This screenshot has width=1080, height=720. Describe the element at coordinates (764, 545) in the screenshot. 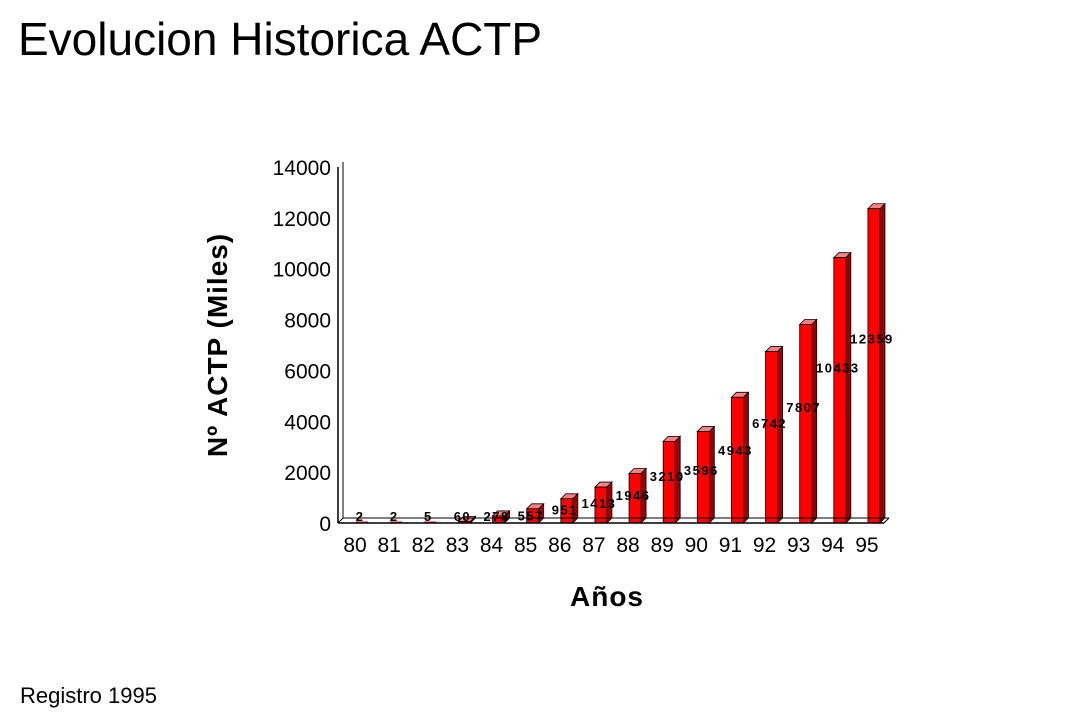

I see `x-tick-label: 92` at that location.